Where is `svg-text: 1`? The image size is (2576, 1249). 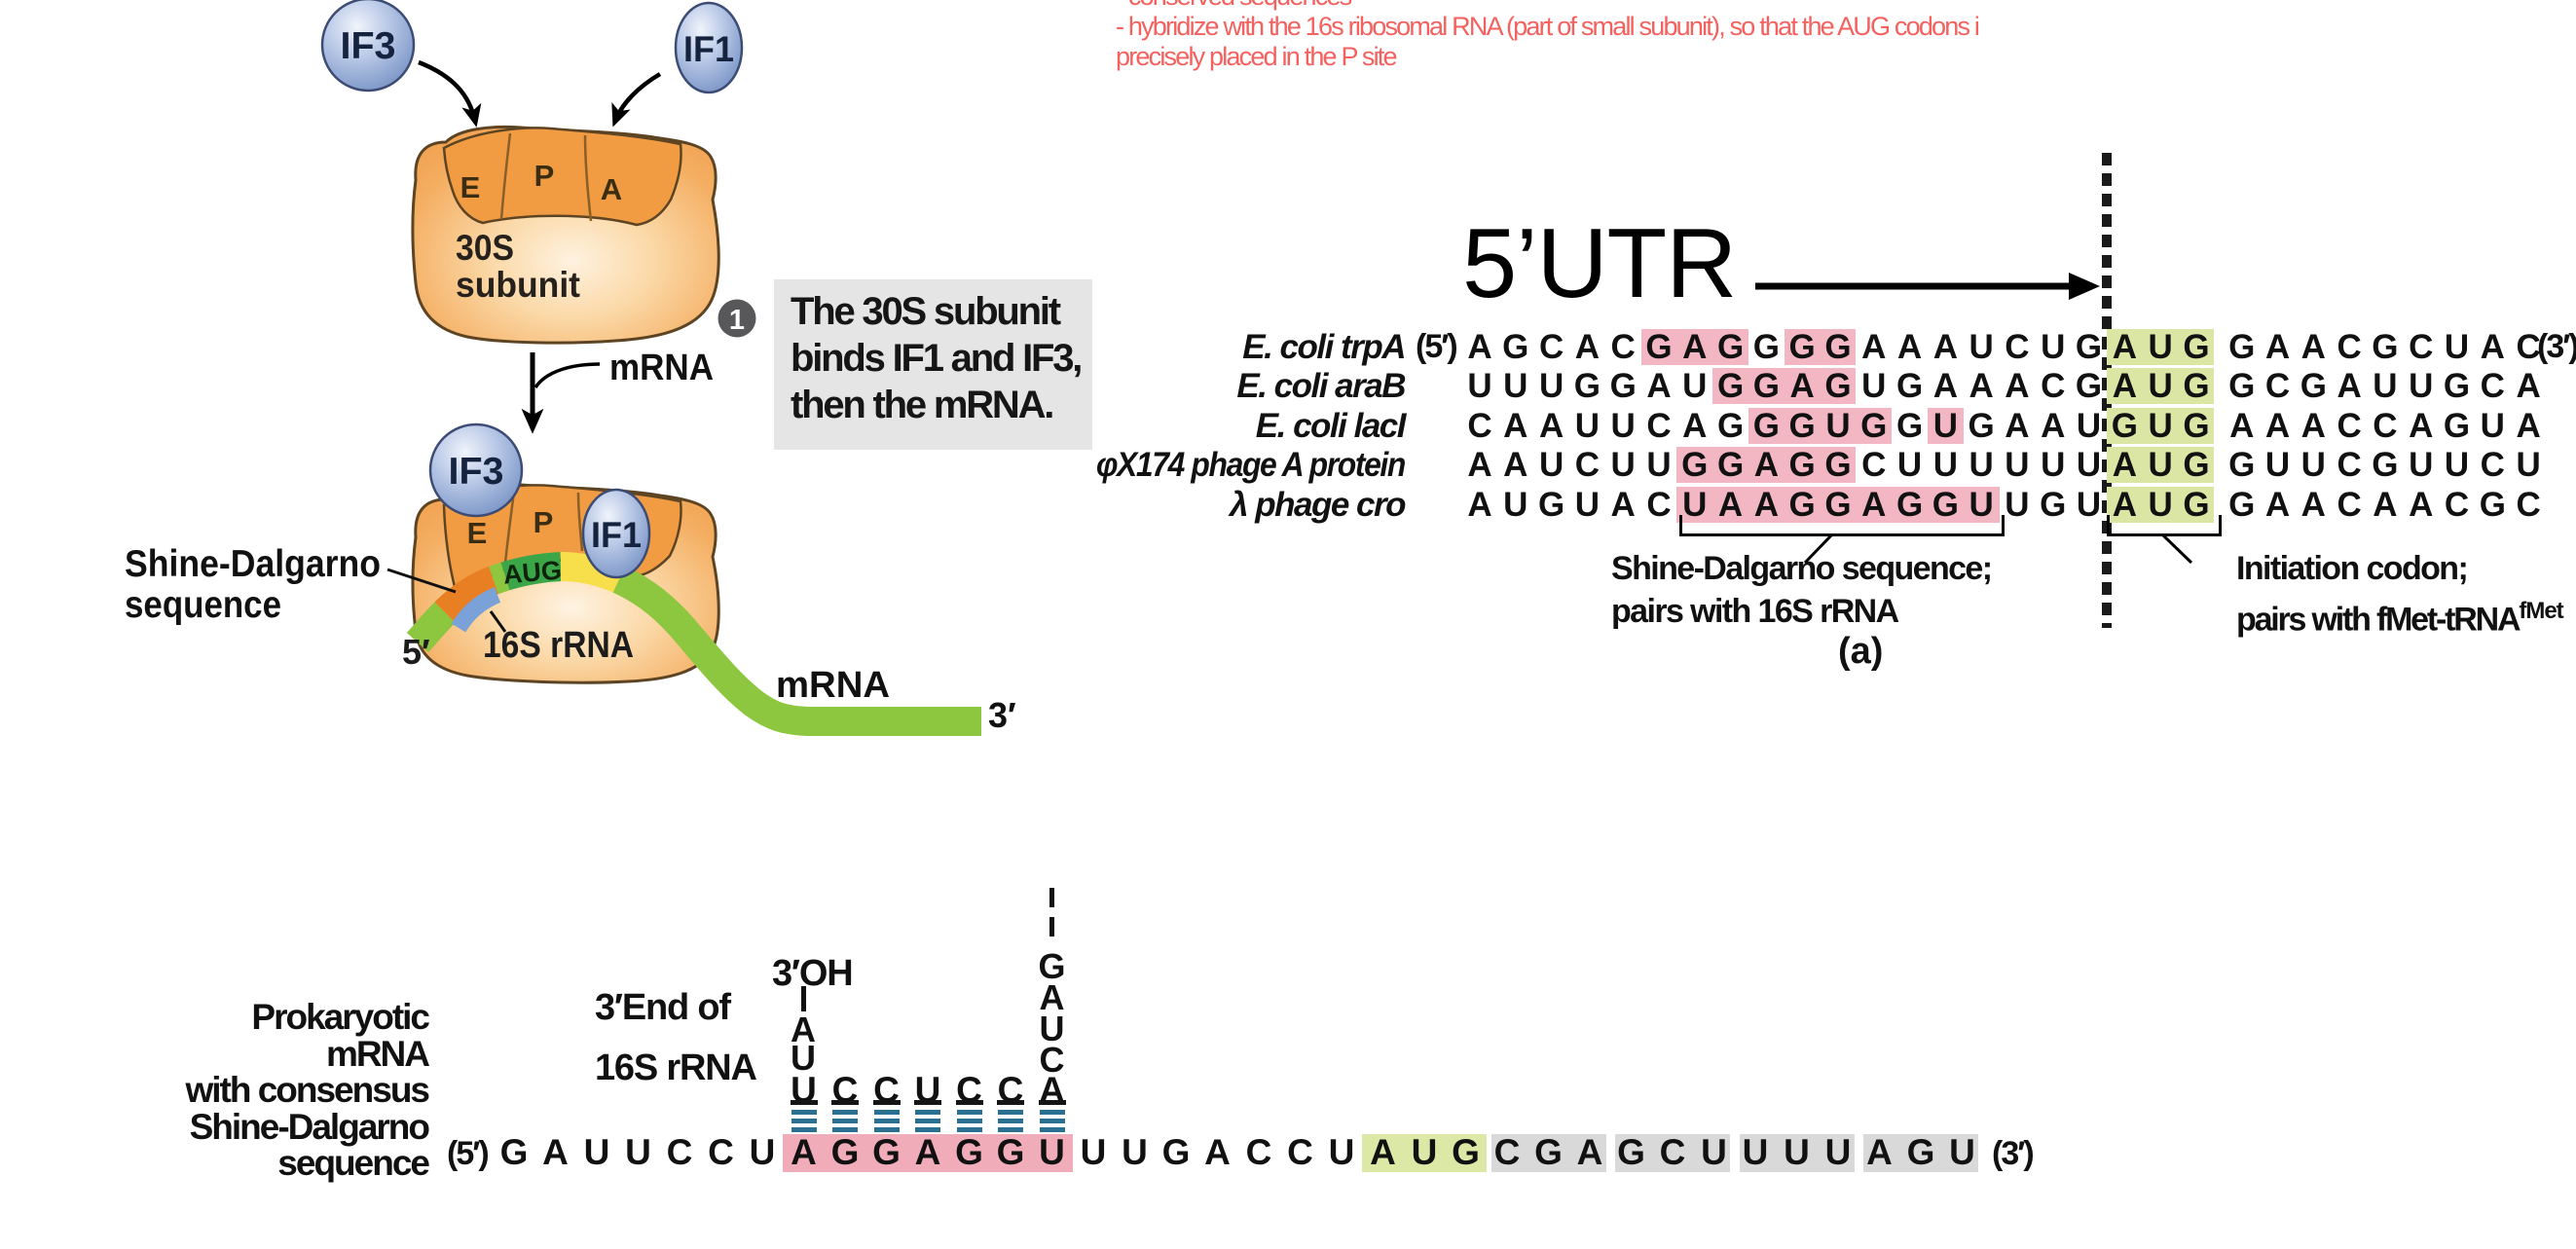 svg-text: 1 is located at coordinates (737, 320).